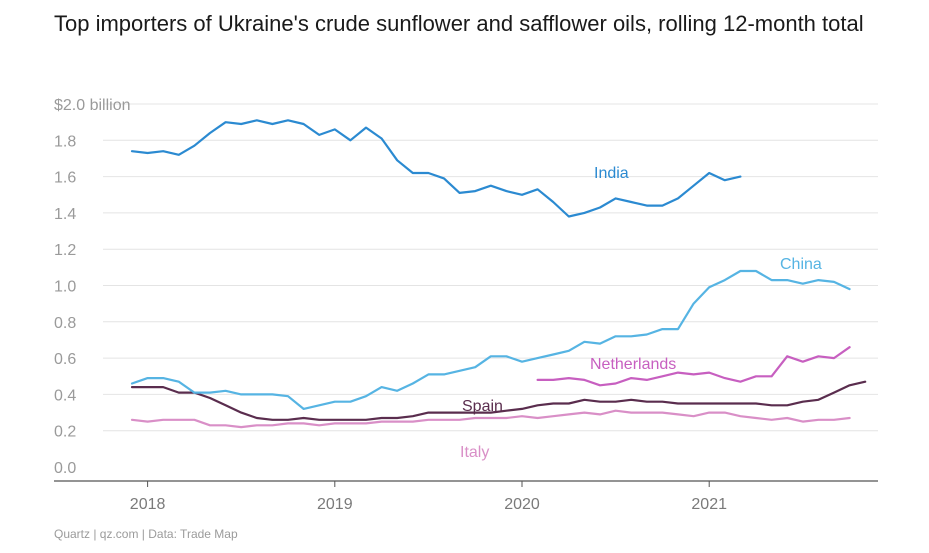 This screenshot has height=553, width=929. Describe the element at coordinates (335, 504) in the screenshot. I see `x-tick-label: 2019` at that location.